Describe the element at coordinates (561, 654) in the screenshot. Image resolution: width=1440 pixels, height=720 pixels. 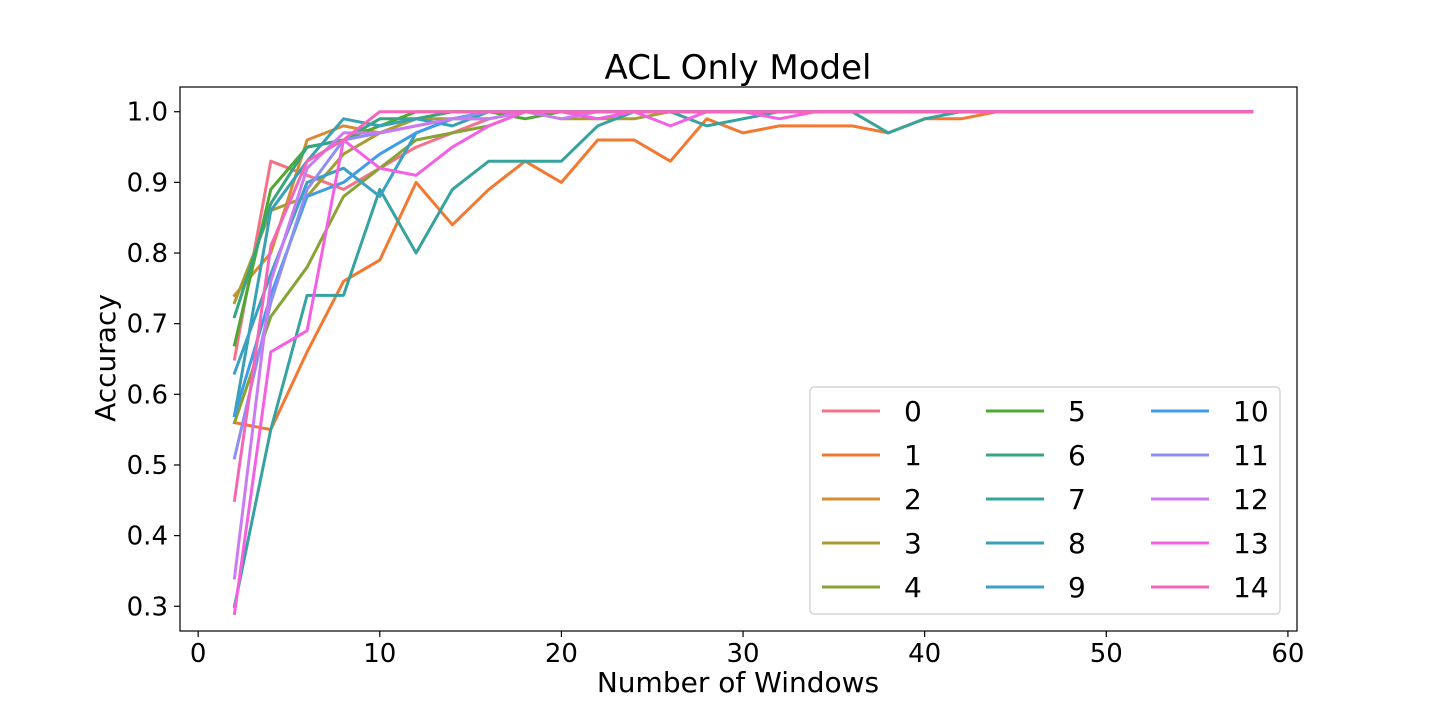
I see `x-tick-label: 20` at that location.